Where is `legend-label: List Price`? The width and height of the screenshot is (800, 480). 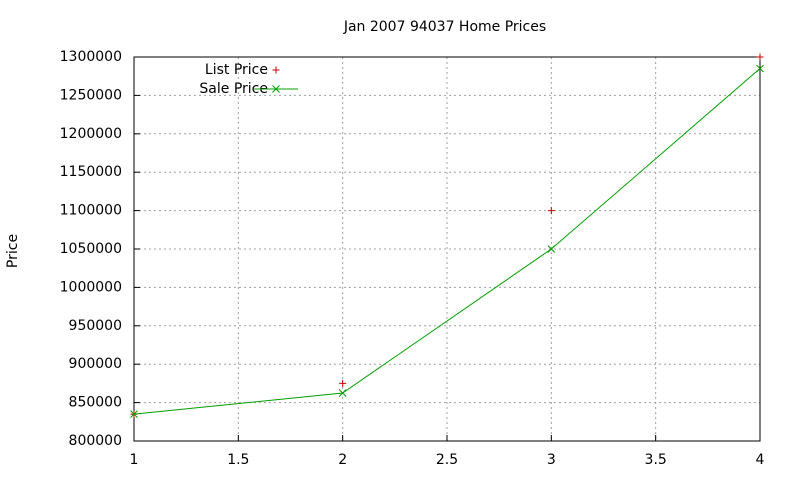
legend-label: List Price is located at coordinates (236, 70).